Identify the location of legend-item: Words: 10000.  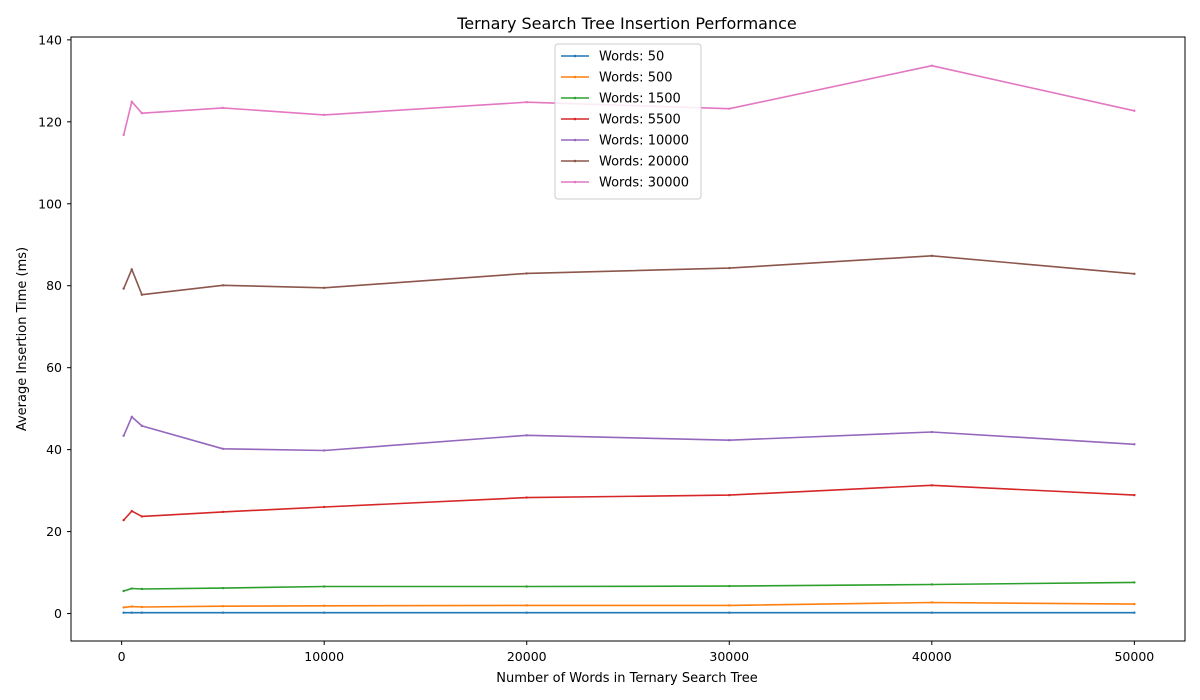
(625, 141).